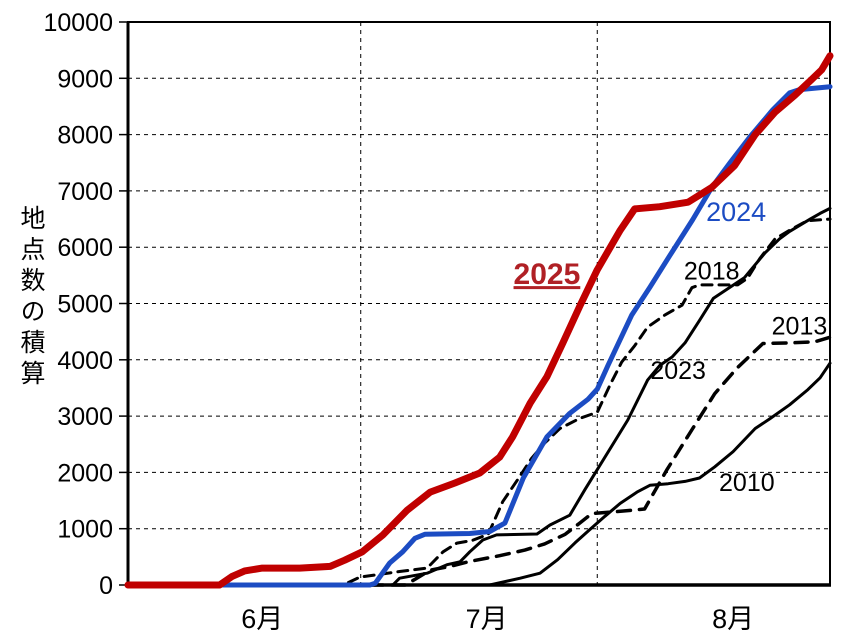  I want to click on y-tick-label: 10000, so click(78, 23).